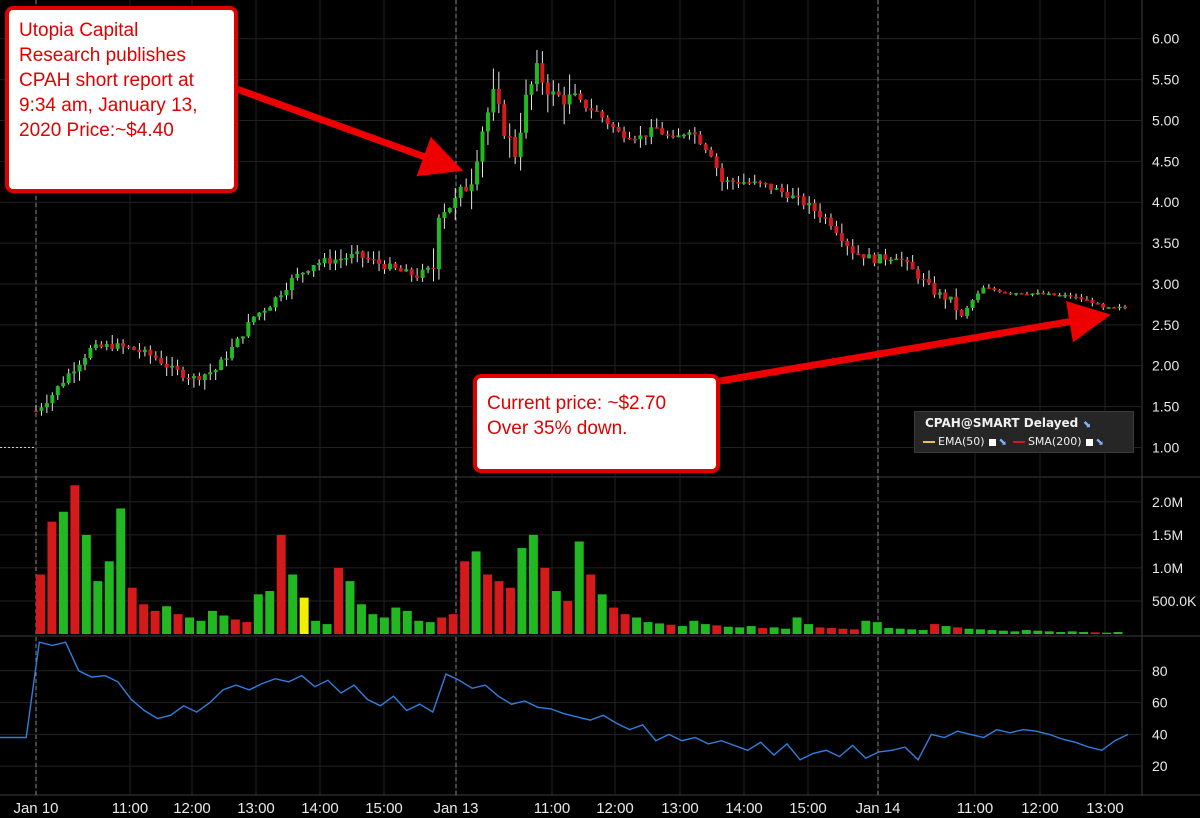 The height and width of the screenshot is (818, 1200). What do you see at coordinates (1160, 734) in the screenshot?
I see `oscillator-tick-label: 40` at bounding box center [1160, 734].